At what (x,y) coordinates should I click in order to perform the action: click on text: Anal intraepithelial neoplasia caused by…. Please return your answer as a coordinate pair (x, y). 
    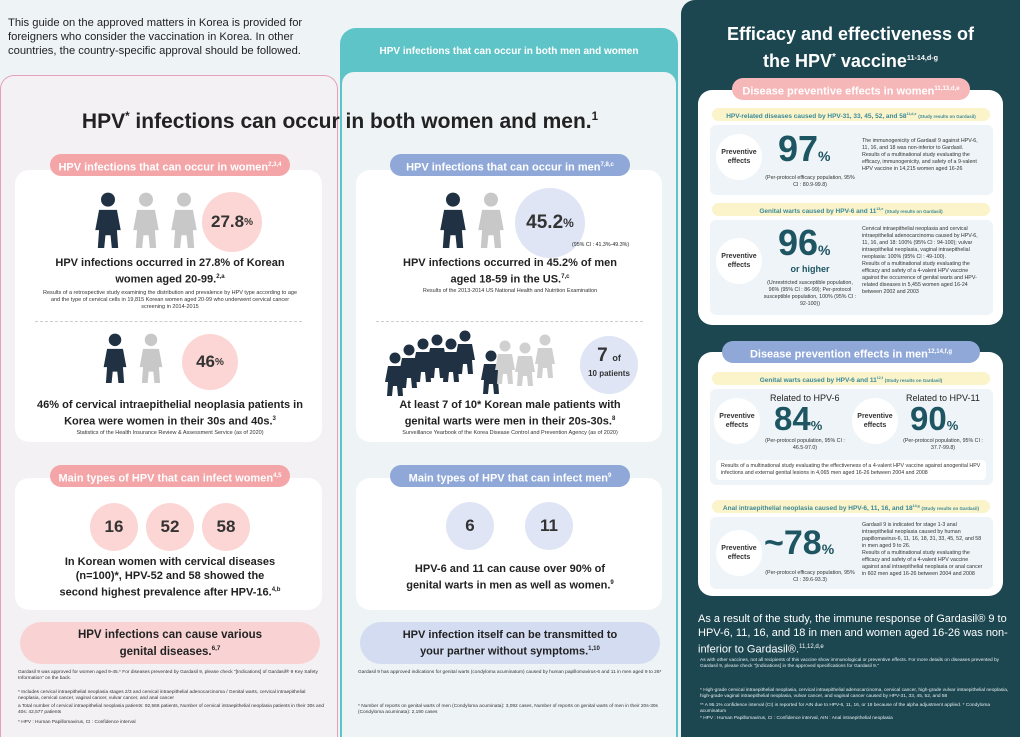
    Looking at the image, I should click on (817, 509).